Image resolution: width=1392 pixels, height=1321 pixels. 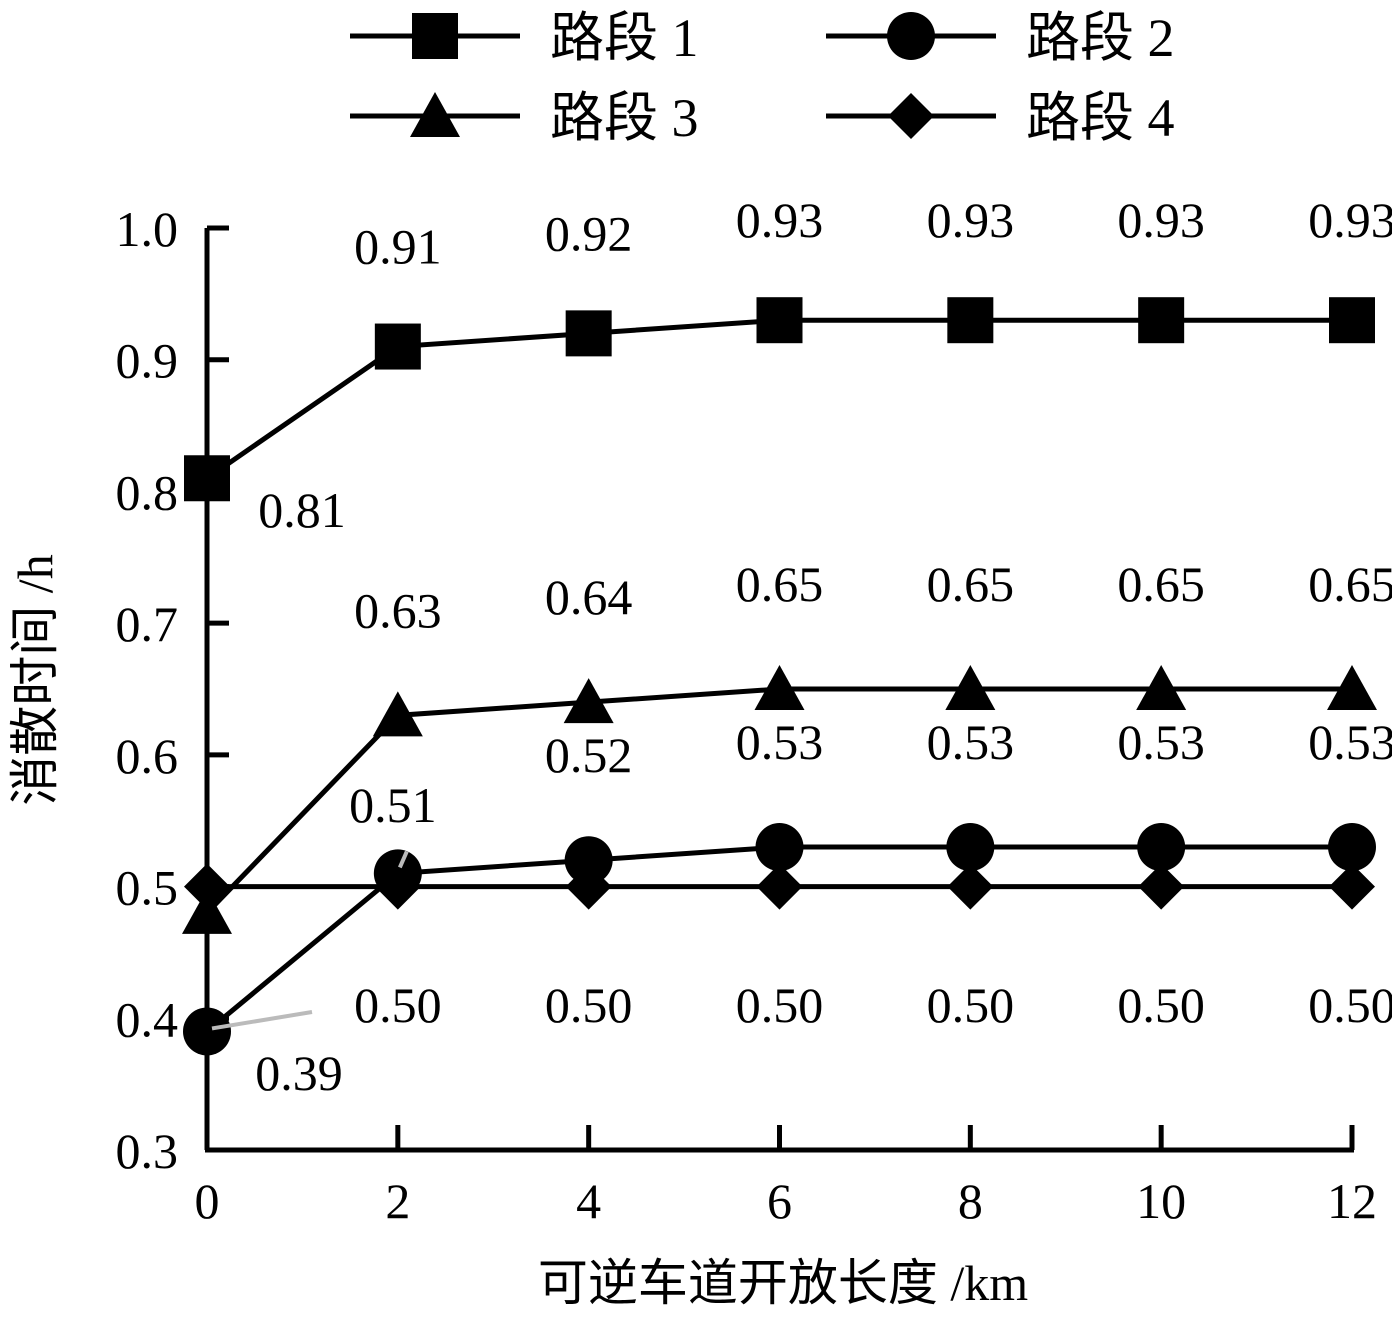 What do you see at coordinates (1100, 118) in the screenshot?
I see `legend-label-4: 路段 4` at bounding box center [1100, 118].